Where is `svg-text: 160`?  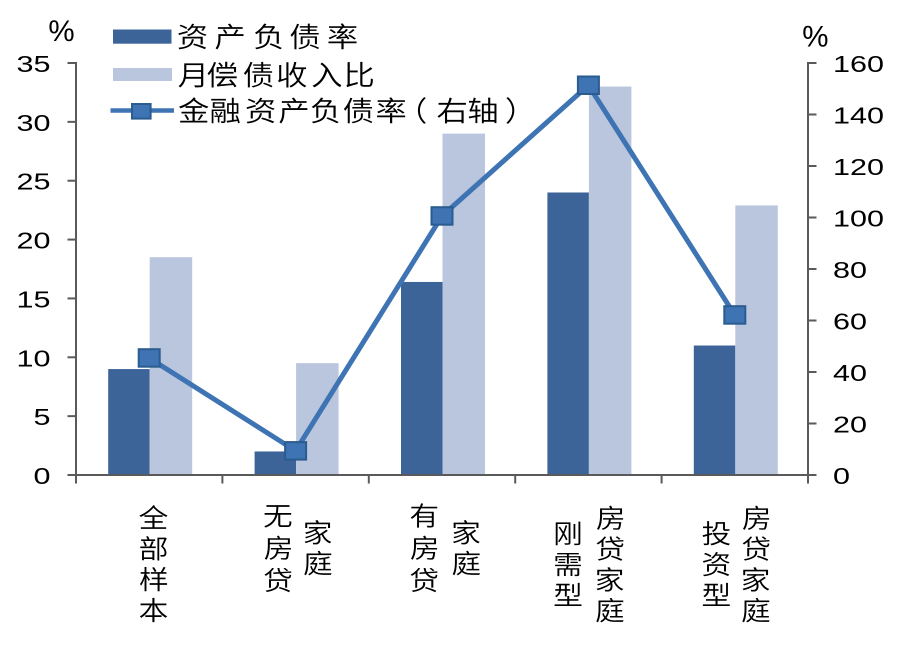 svg-text: 160 is located at coordinates (858, 63).